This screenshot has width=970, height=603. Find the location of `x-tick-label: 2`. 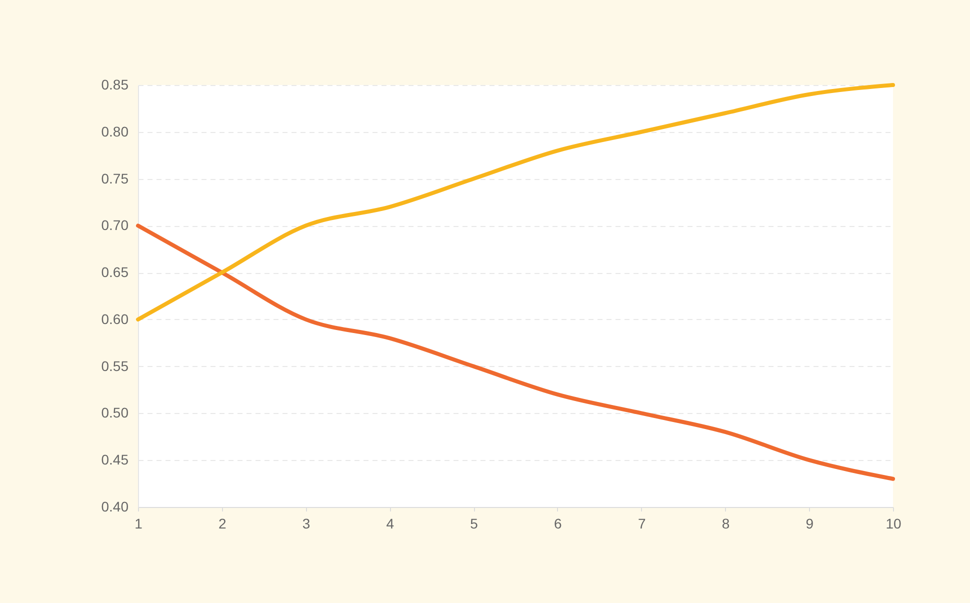

x-tick-label: 2 is located at coordinates (222, 524).